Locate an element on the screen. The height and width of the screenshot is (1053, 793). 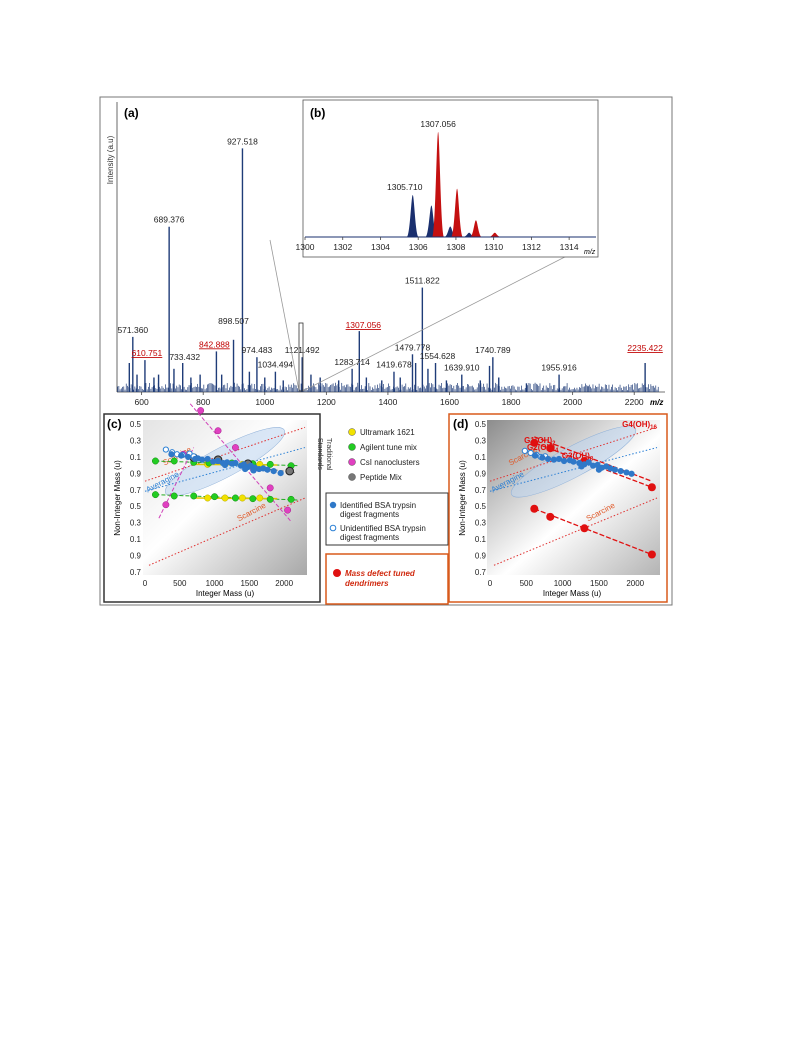
dendrimer-legend-box is located at coordinates (387, 579).